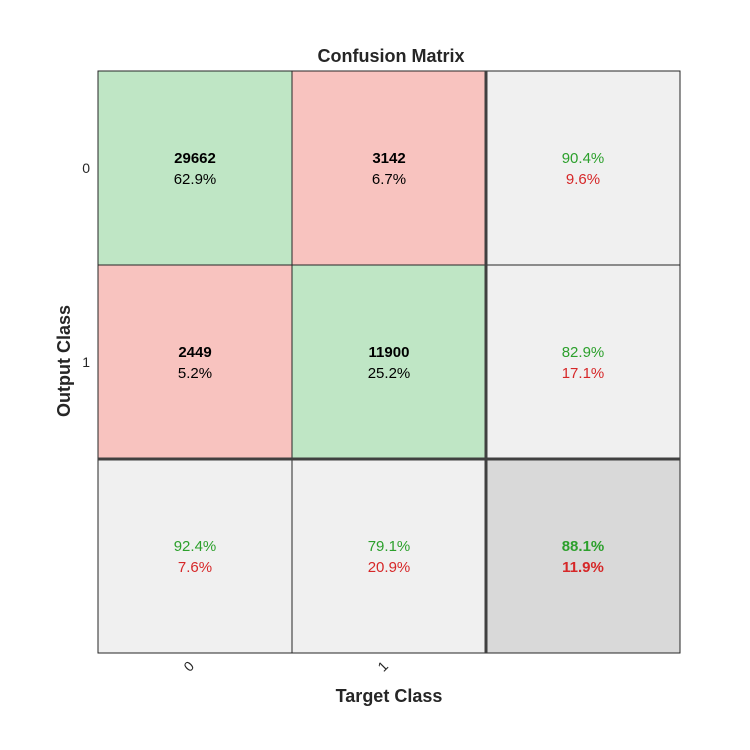 The width and height of the screenshot is (750, 750). What do you see at coordinates (86, 168) in the screenshot?
I see `y-tick-label: 0` at bounding box center [86, 168].